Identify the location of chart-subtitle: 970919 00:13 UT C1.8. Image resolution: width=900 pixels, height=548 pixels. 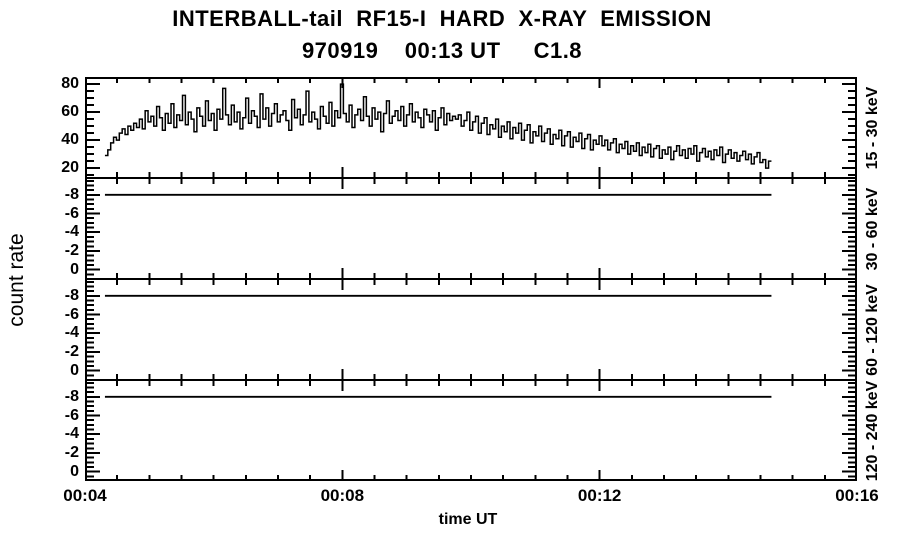
(442, 50).